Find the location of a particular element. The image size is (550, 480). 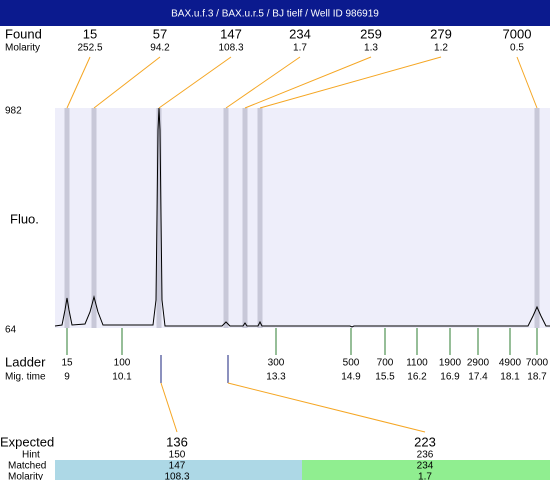

ladder-size: 1900 is located at coordinates (450, 363).